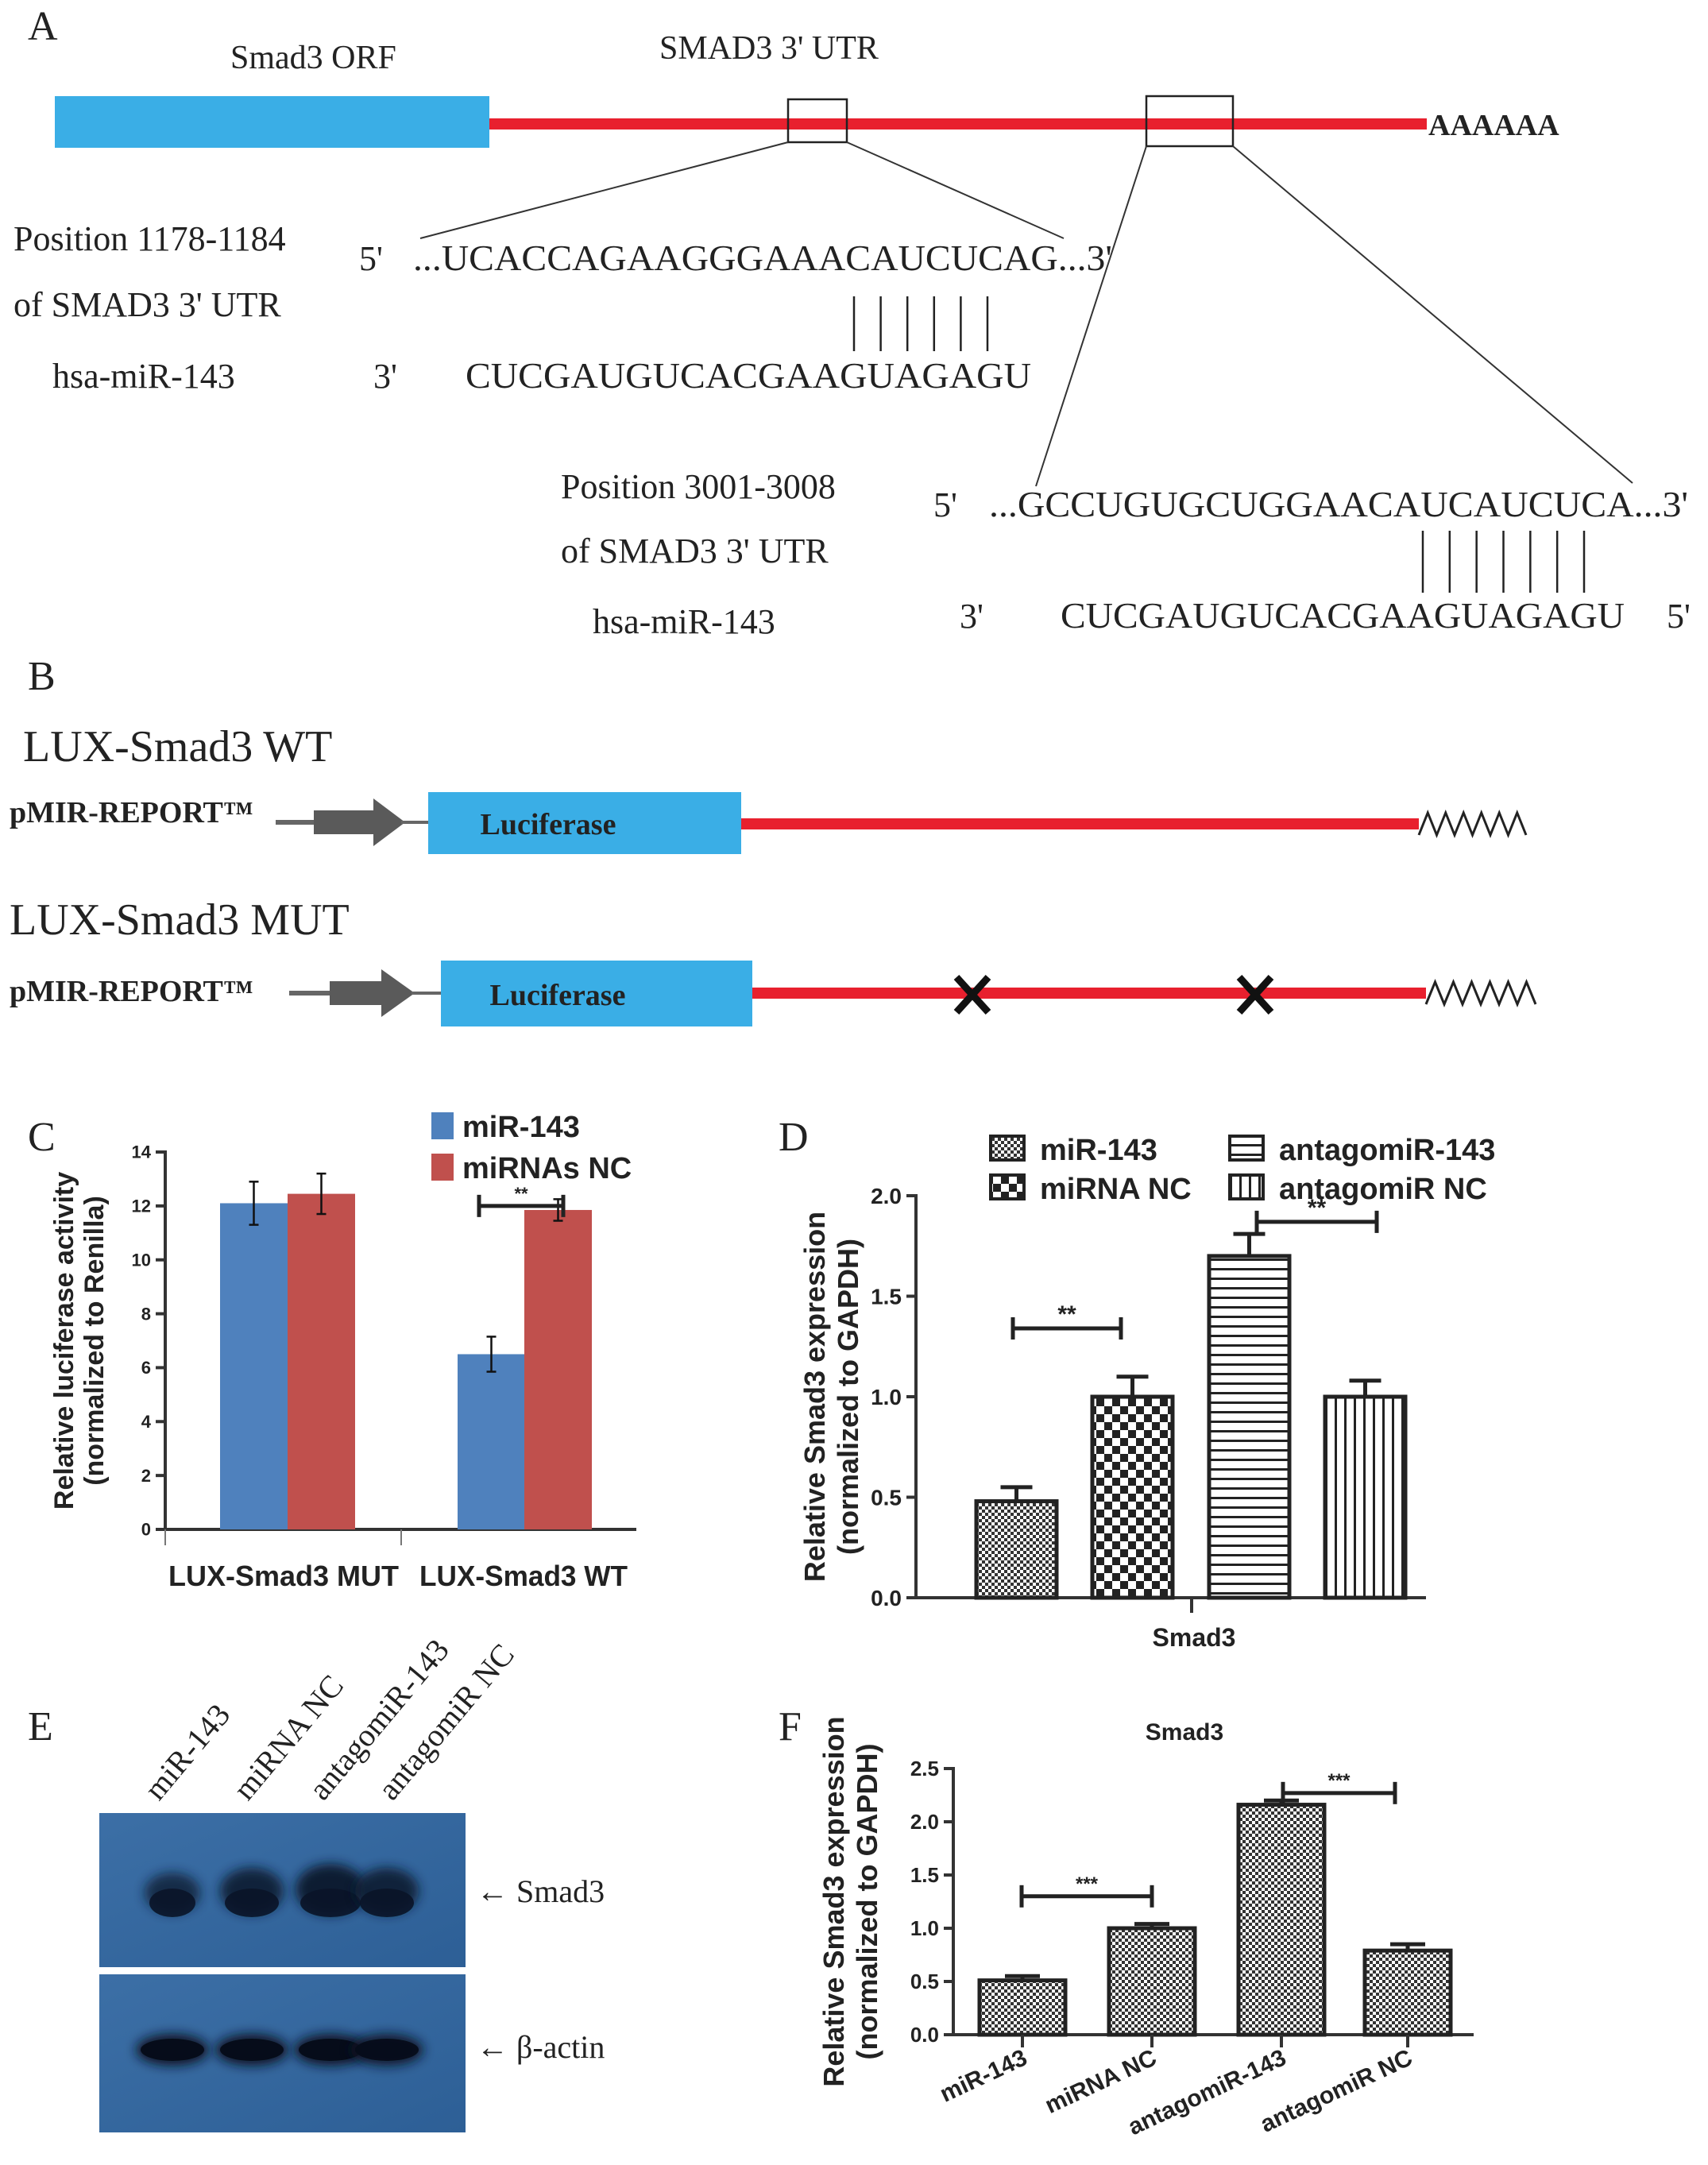 This screenshot has height=2165, width=1708. Describe the element at coordinates (748, 375) in the screenshot. I see `site1-mirna-seq: CUCGAUGUCACGAAGUAGAGU` at that location.